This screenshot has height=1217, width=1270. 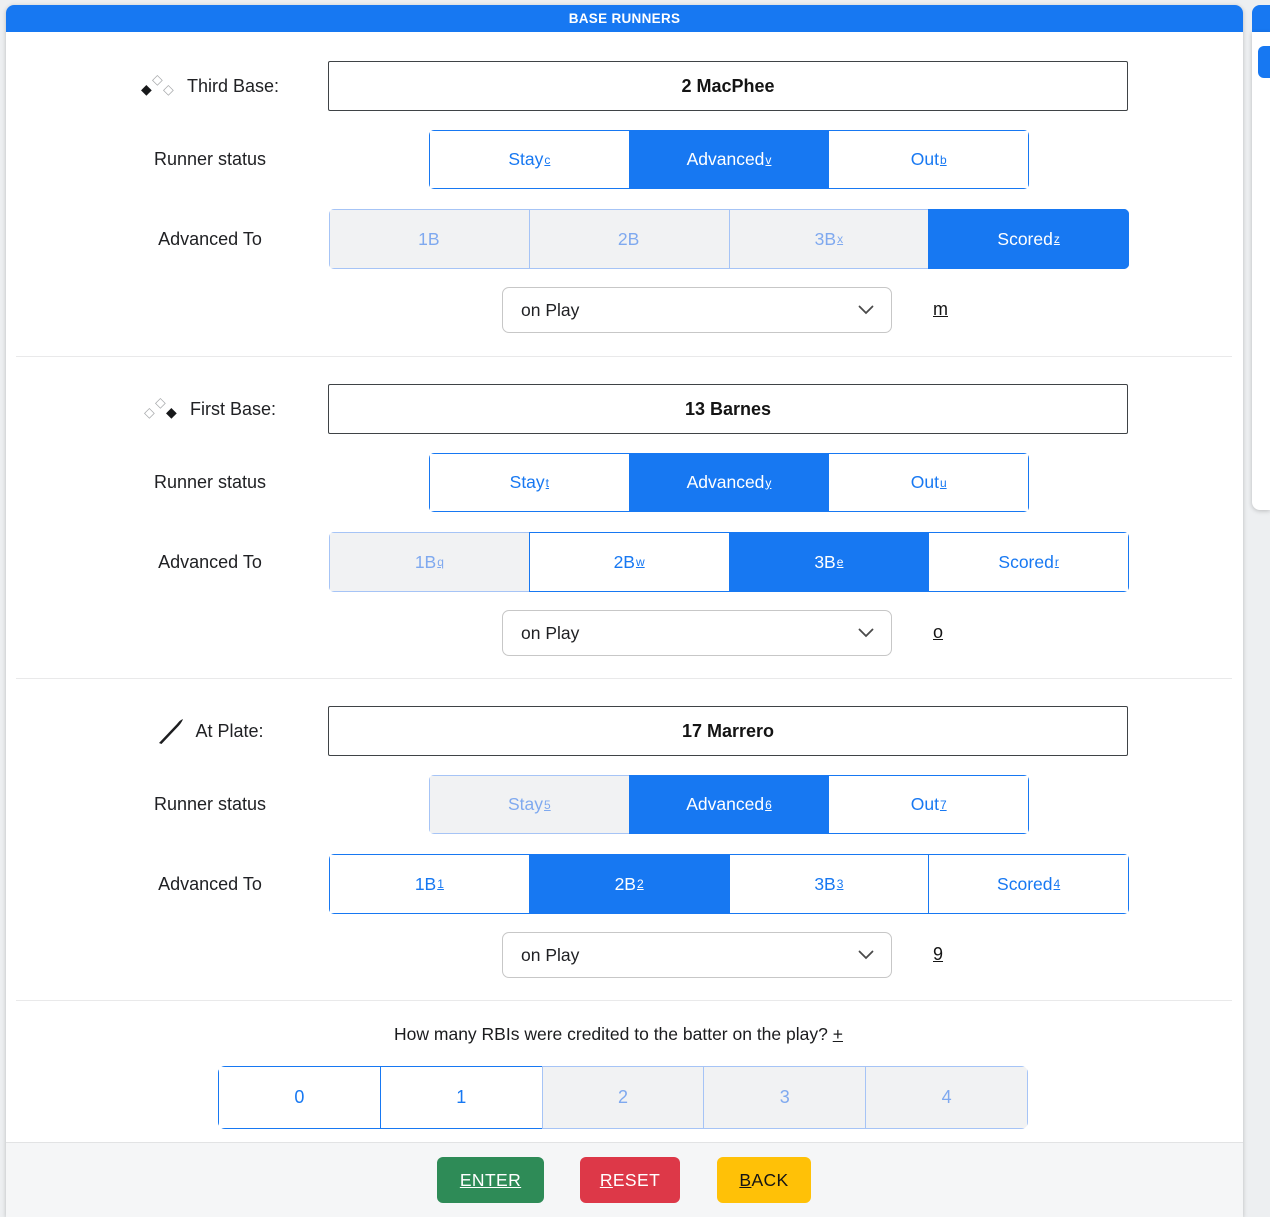 I want to click on advance-3b-button: 3B 3, so click(x=829, y=884).